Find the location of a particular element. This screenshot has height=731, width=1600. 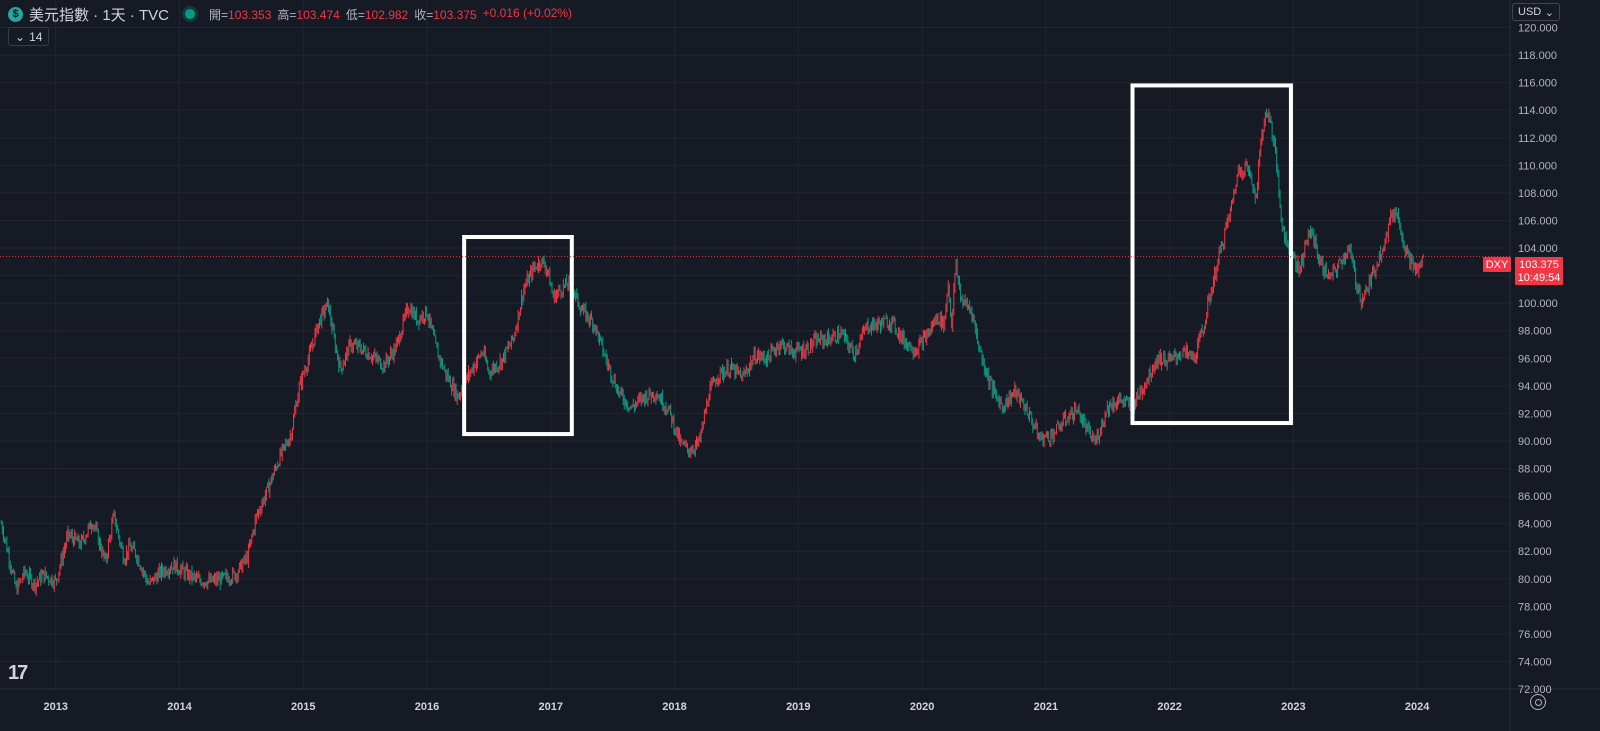

y-tick-label: 110.000 is located at coordinates (1537, 166).